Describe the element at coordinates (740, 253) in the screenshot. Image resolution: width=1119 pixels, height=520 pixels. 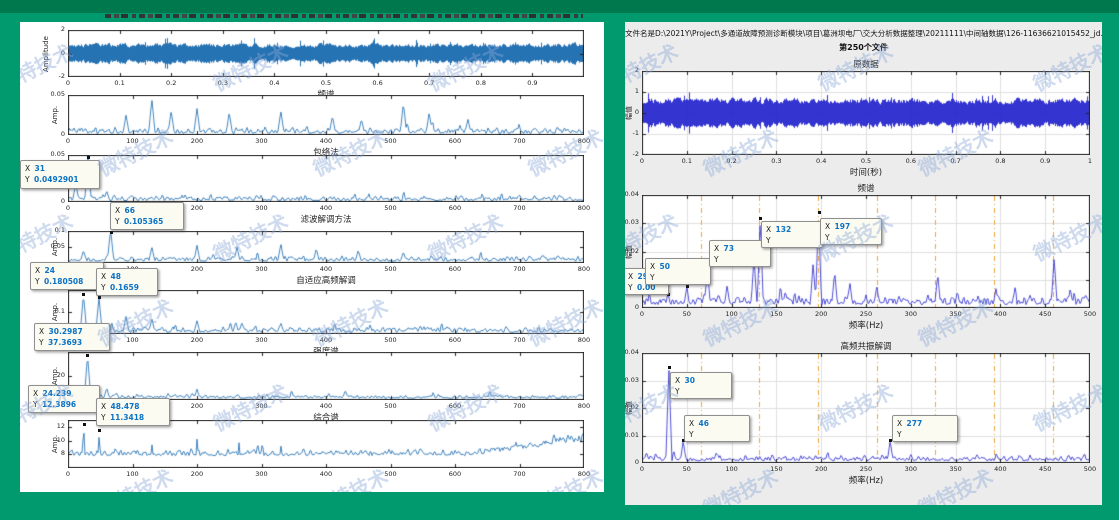
I see `data-tip: X 73Y 0.0140633` at that location.